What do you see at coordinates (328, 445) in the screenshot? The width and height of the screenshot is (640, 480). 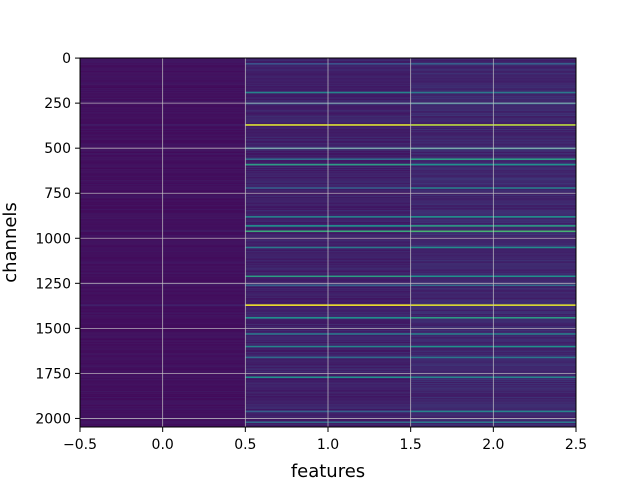 I see `x-tick-label: 1.0` at bounding box center [328, 445].